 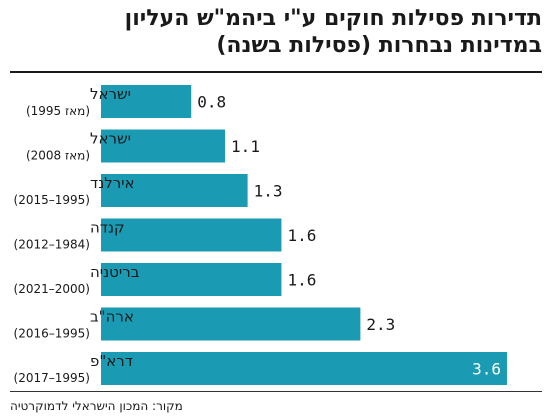 I want to click on bar-row: ארה"ב(2016–1995) 2.3, so click(x=204, y=324).